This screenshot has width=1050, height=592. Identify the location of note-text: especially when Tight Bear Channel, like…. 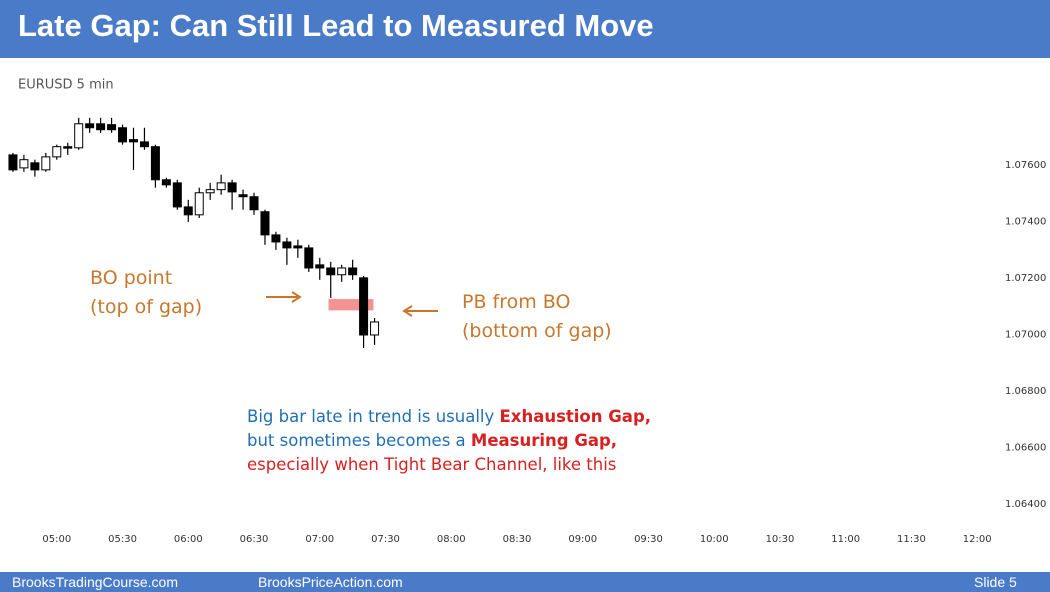
(432, 464).